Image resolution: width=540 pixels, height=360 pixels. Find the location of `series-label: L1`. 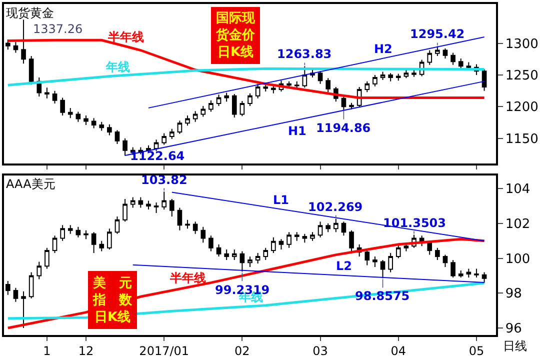

series-label: L1 is located at coordinates (281, 200).